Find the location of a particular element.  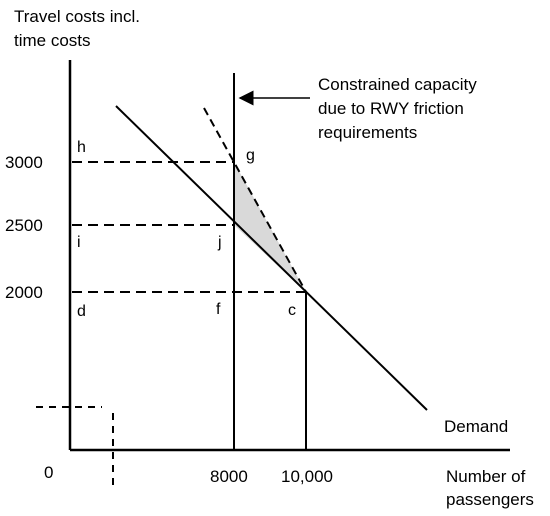

x-axis-title-line1: Number of is located at coordinates (486, 476).